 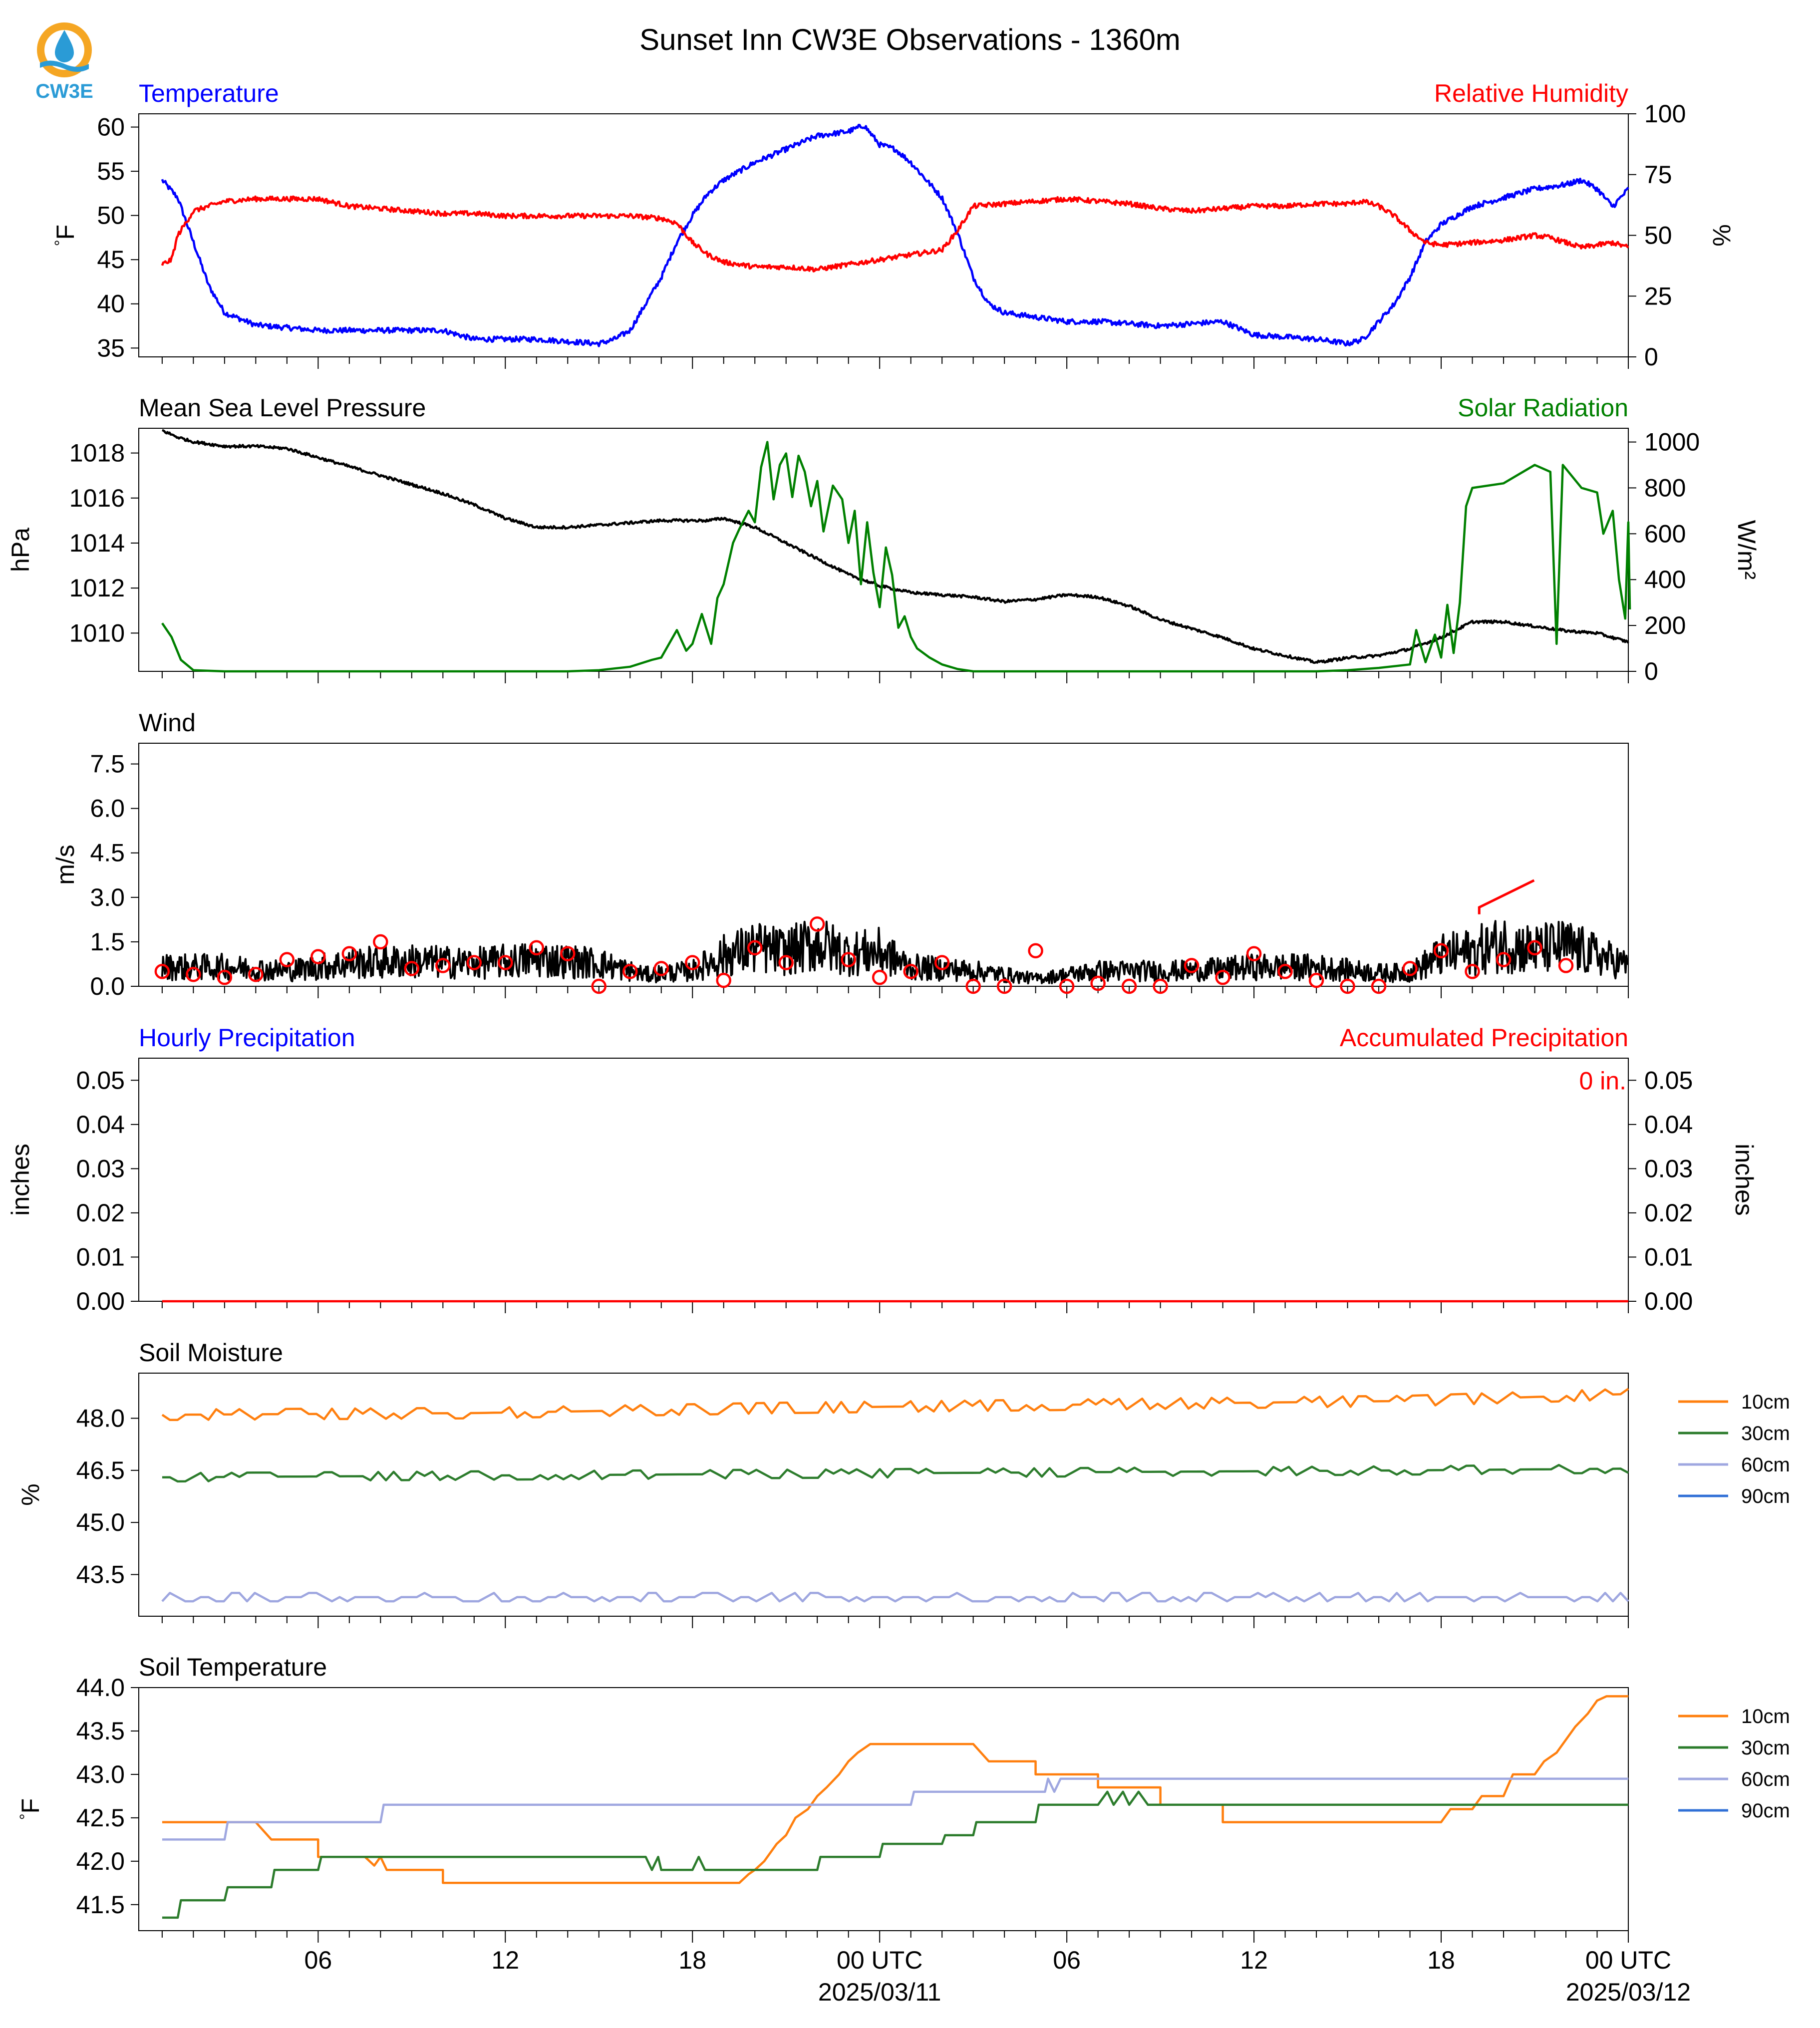 What do you see at coordinates (107, 942) in the screenshot?
I see `y-tick-label-left: 1.5` at bounding box center [107, 942].